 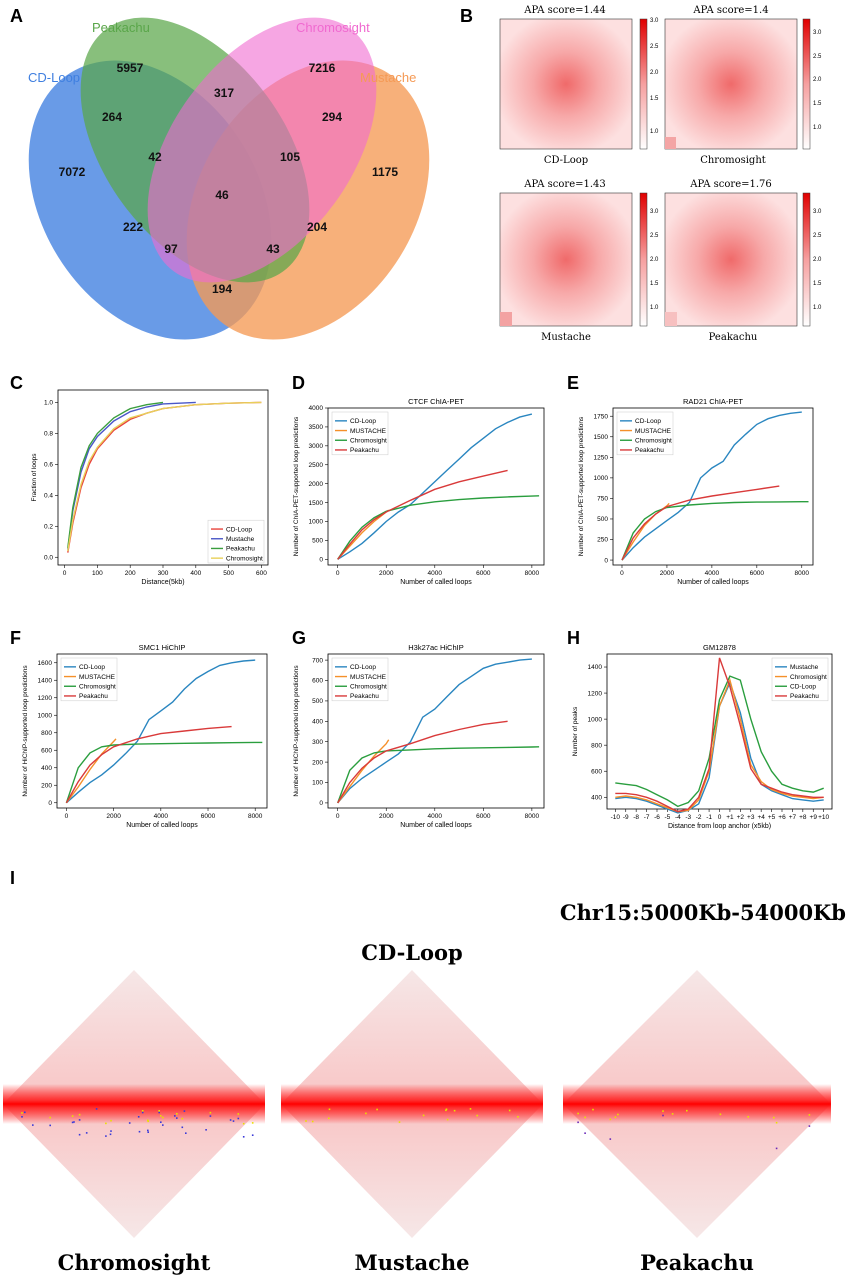 What do you see at coordinates (12, 878) in the screenshot?
I see `panel-letter-i: I` at bounding box center [12, 878].